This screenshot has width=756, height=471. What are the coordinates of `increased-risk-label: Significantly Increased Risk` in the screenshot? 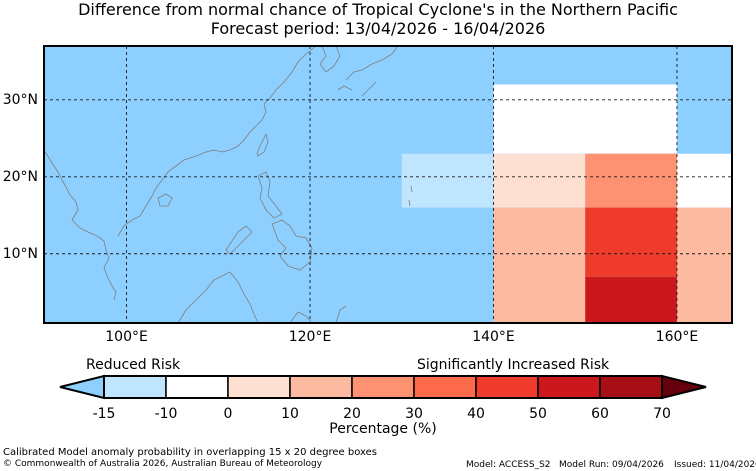 It's located at (513, 365).